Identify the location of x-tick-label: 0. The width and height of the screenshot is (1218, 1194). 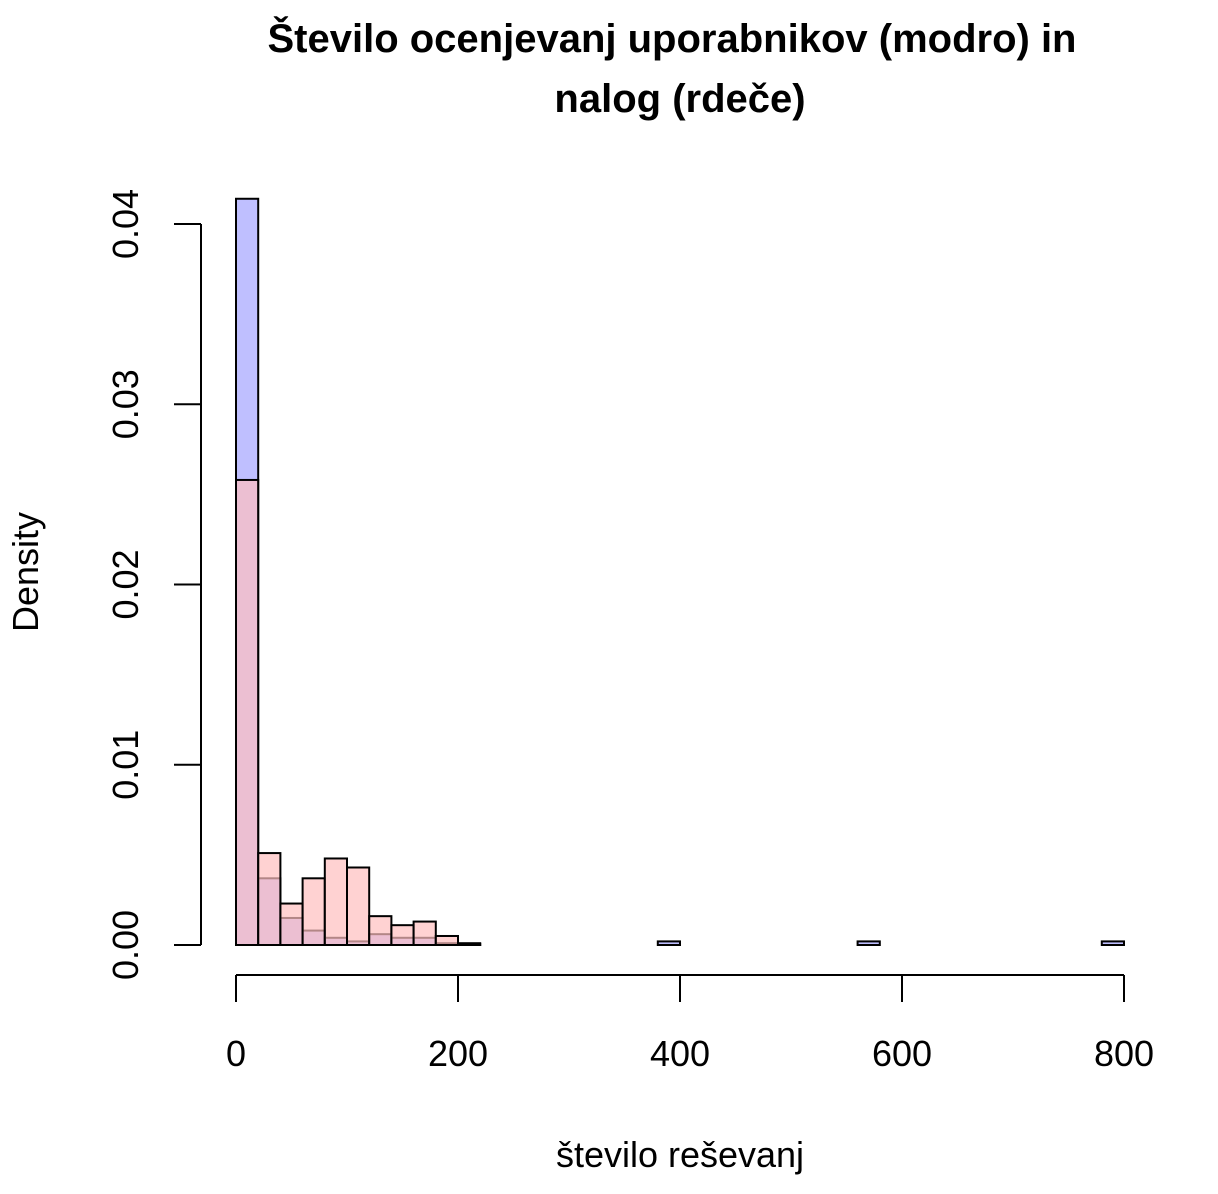
(236, 1053).